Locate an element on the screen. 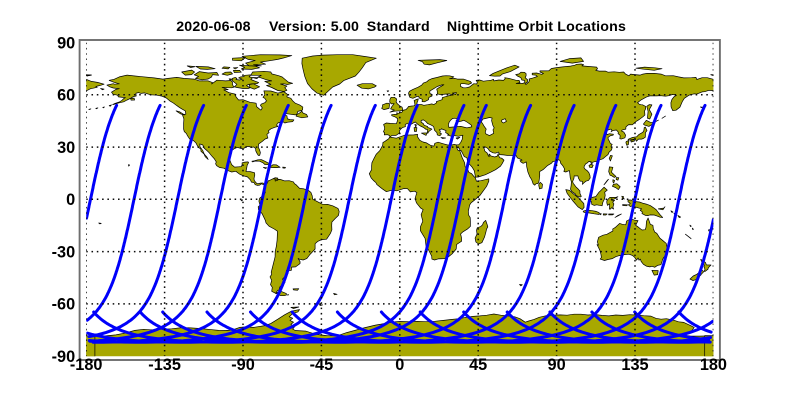 The image size is (800, 400). svg-text: 135 is located at coordinates (634, 365).